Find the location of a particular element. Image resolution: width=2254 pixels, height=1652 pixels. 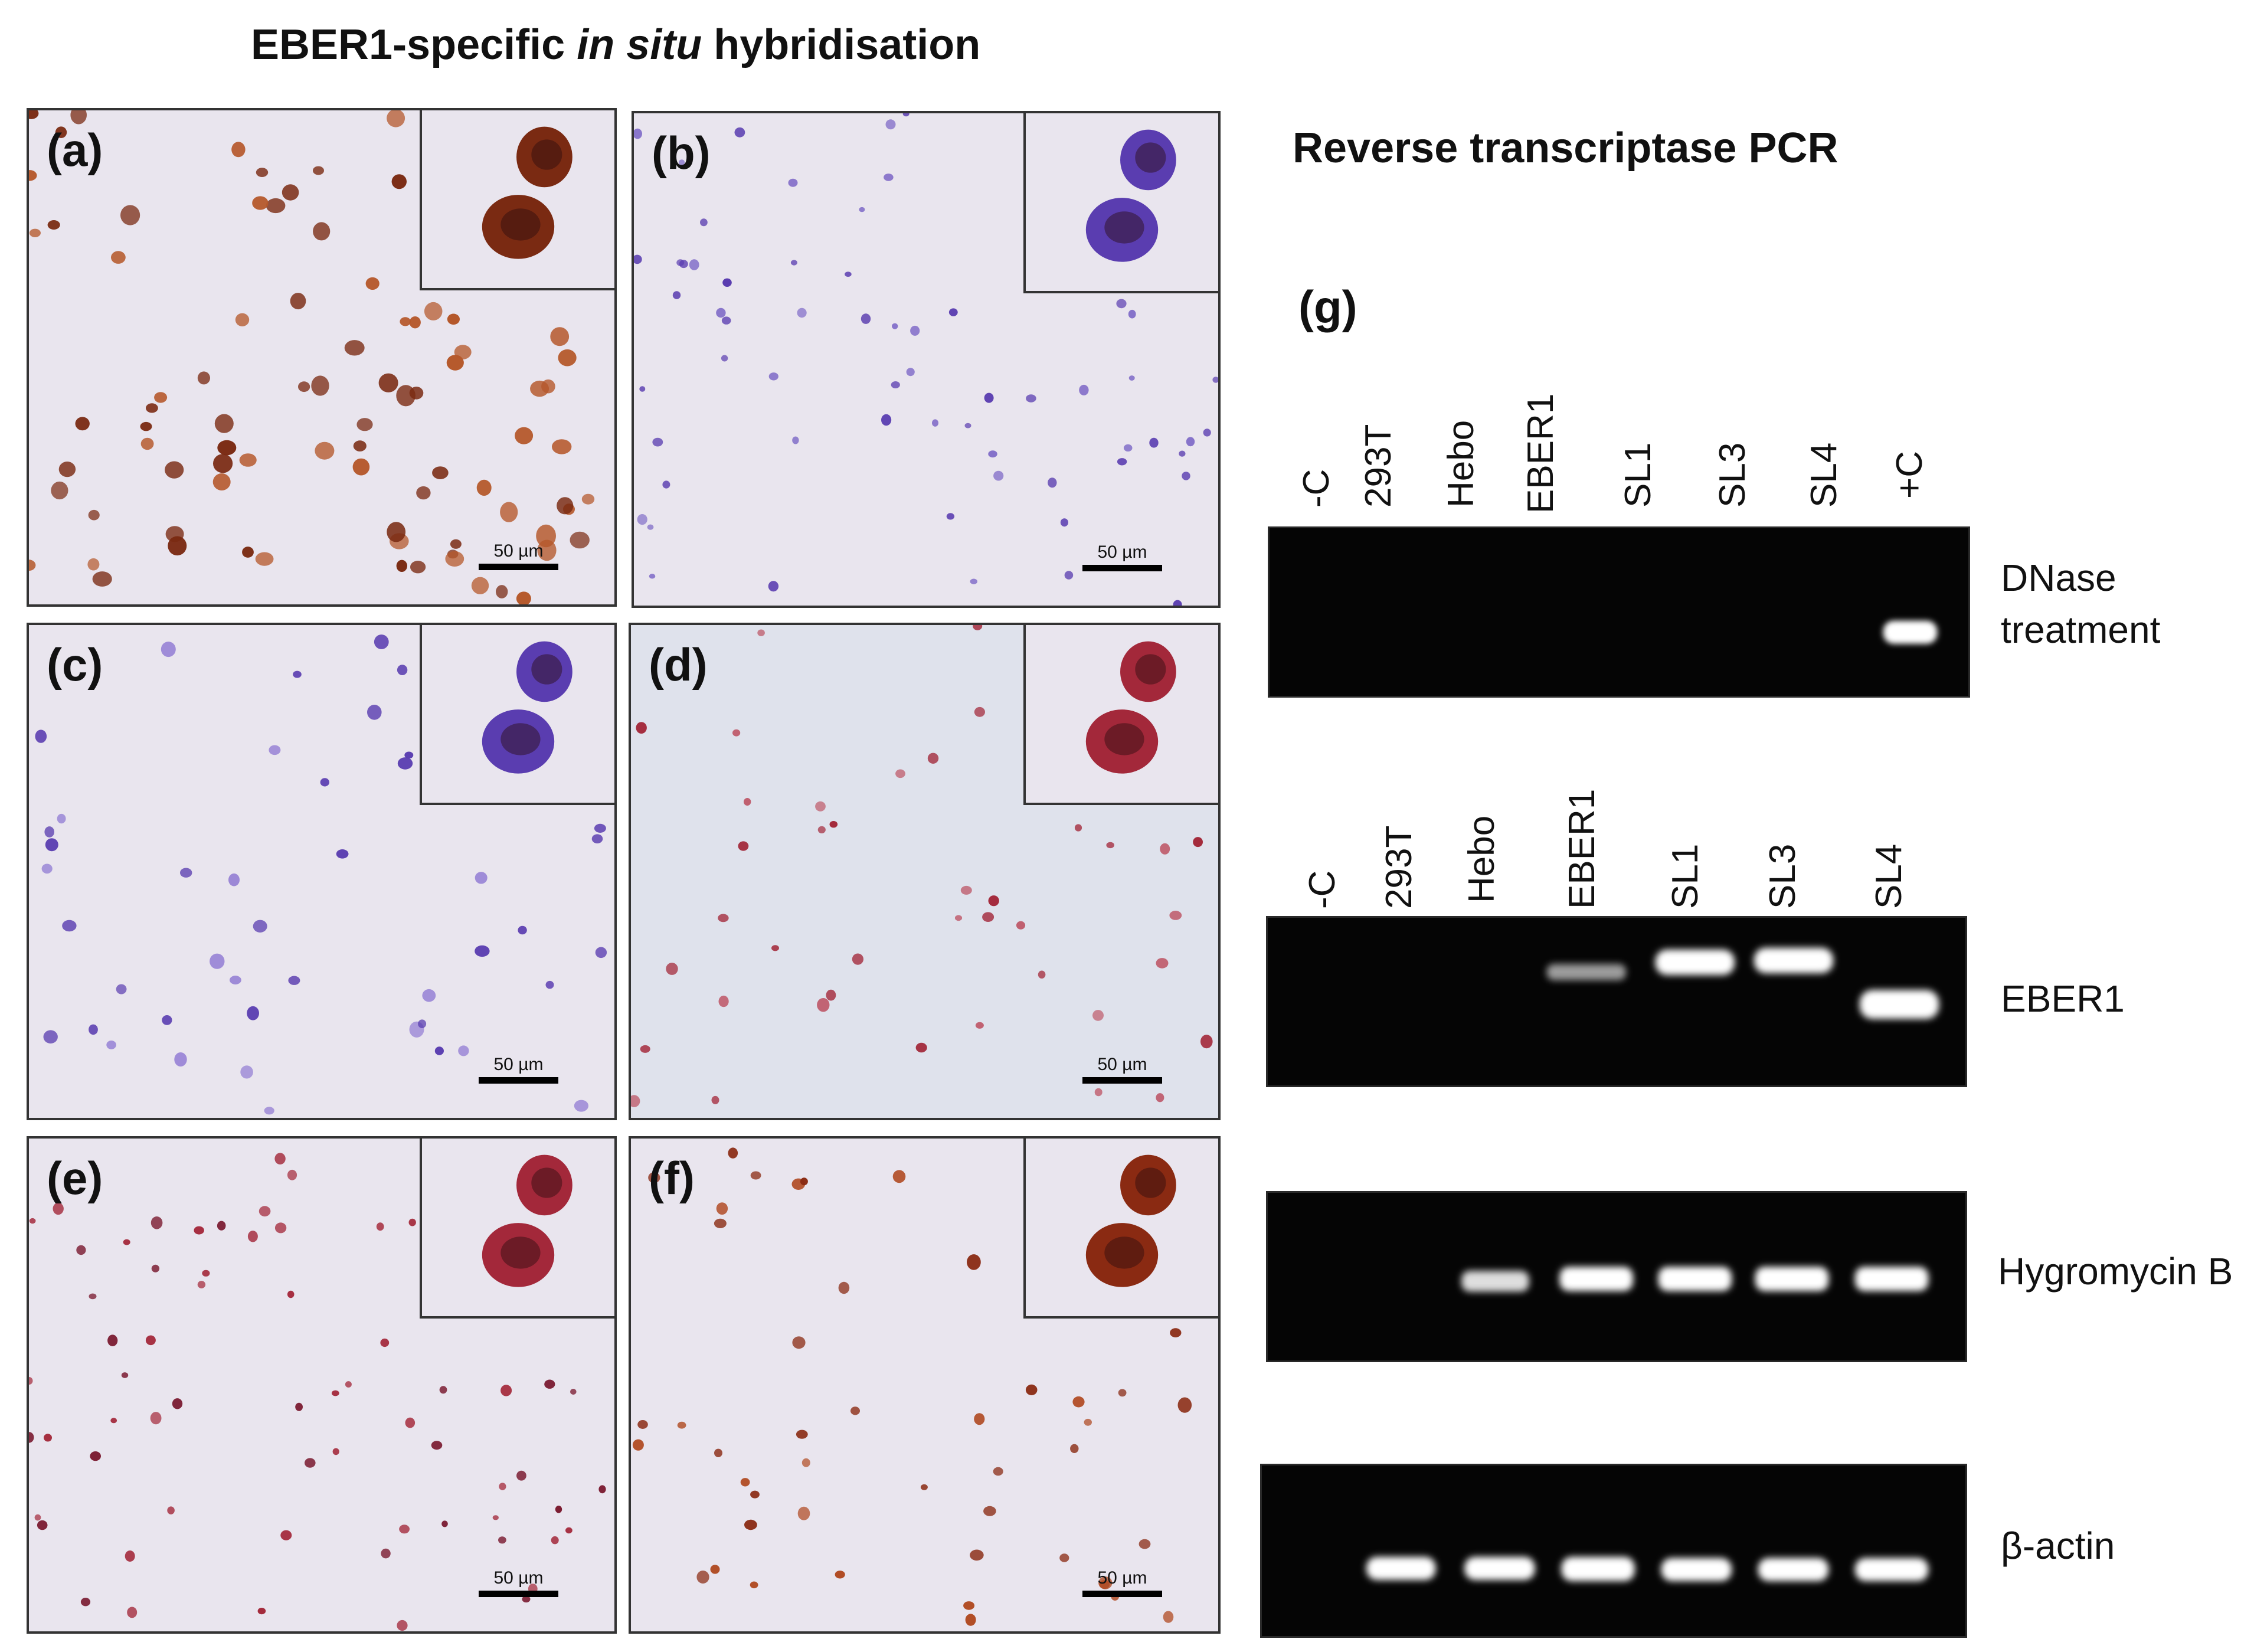

panel-label: (e) is located at coordinates (75, 1178).